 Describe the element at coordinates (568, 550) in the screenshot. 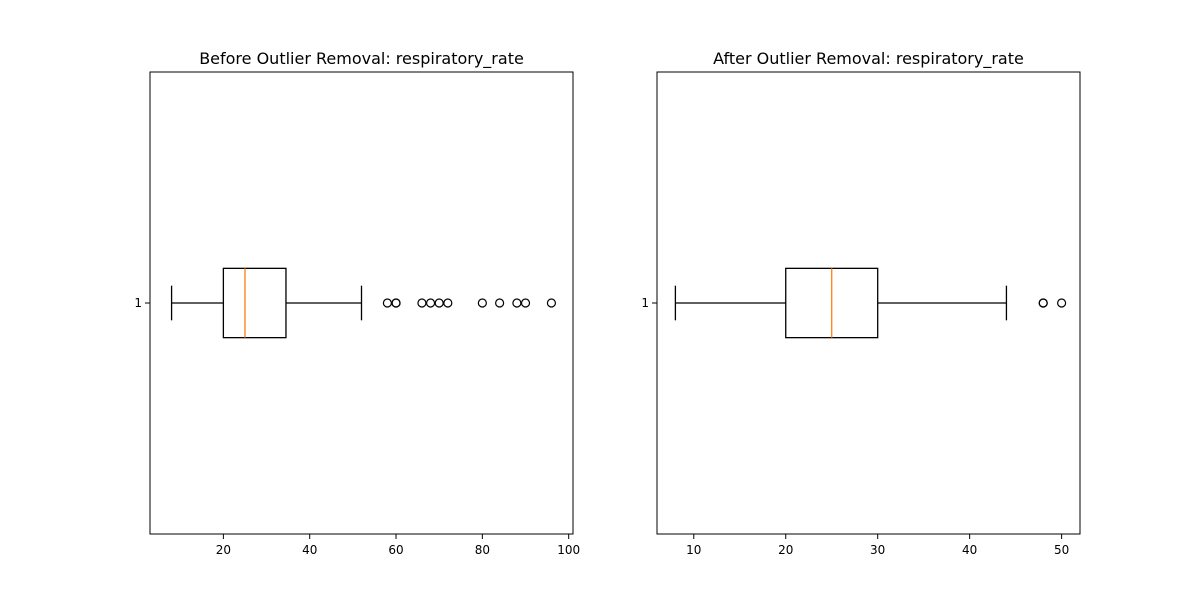

I see `x-tick-label: 100` at that location.